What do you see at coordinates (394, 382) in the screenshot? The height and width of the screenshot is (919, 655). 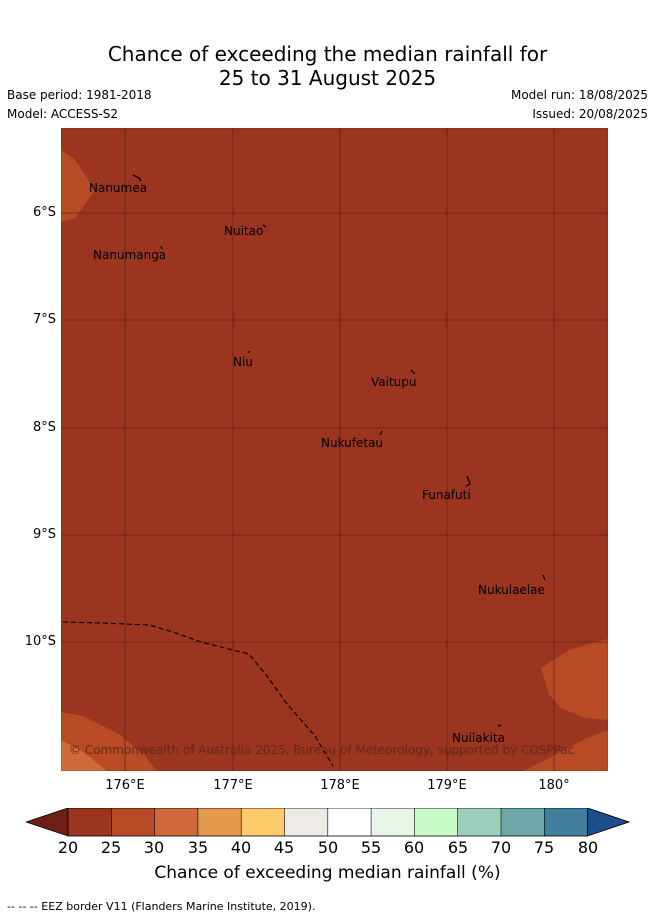 I see `place-vaitupu: Vaitupu` at bounding box center [394, 382].